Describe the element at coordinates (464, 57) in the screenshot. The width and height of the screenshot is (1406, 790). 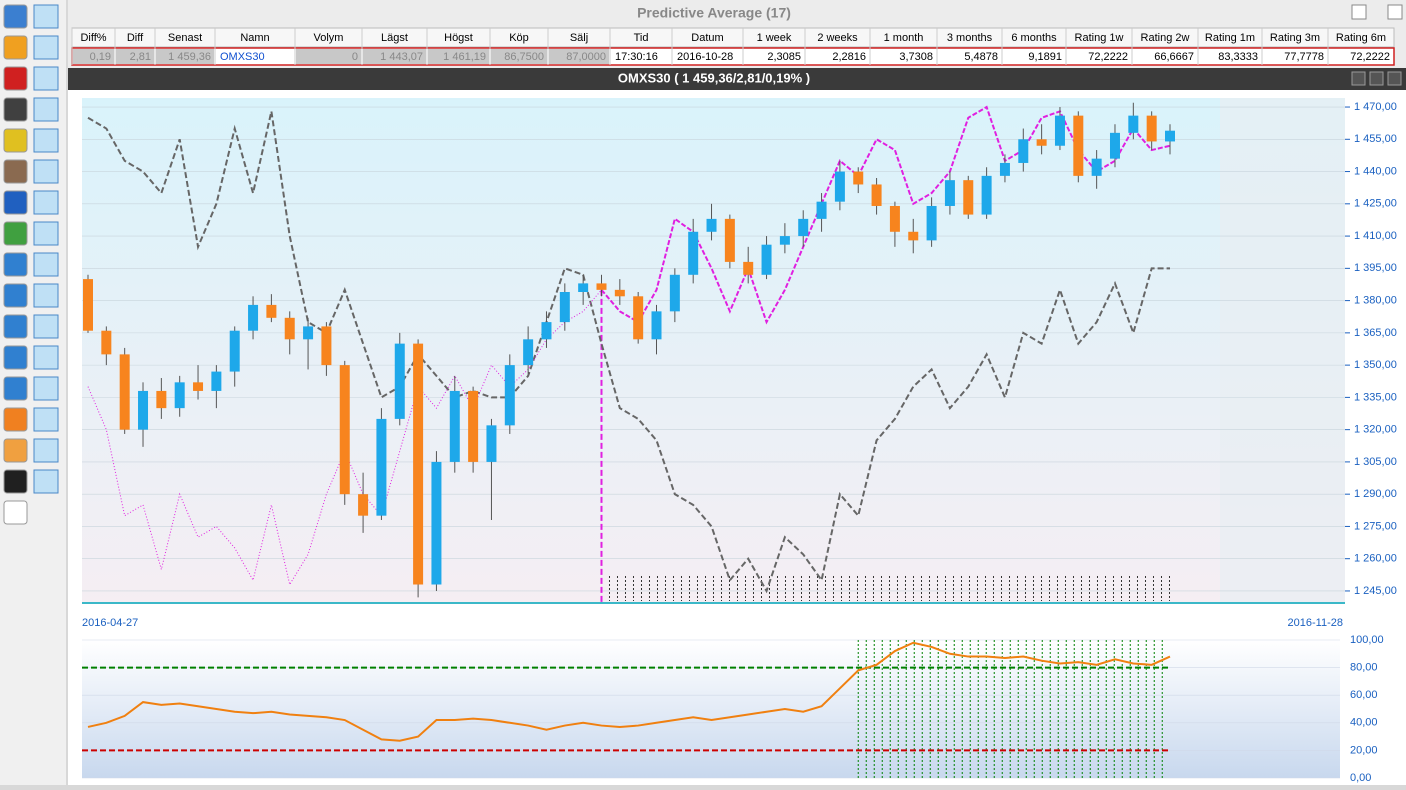
I see `table-cell: 1 461,19` at that location.